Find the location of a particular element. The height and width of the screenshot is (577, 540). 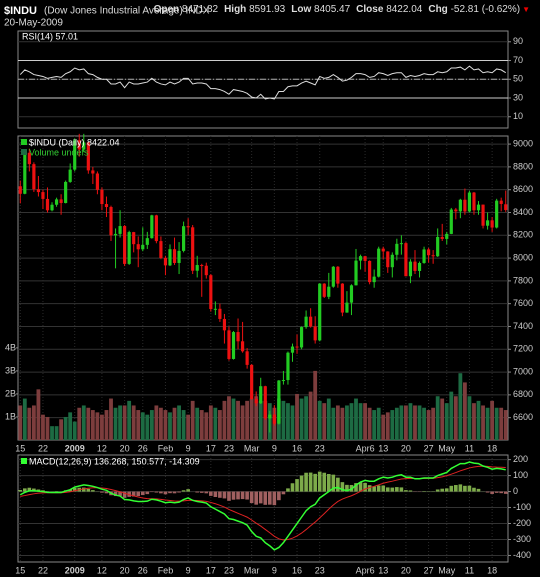

x-tick-label: 22 is located at coordinates (43, 448).